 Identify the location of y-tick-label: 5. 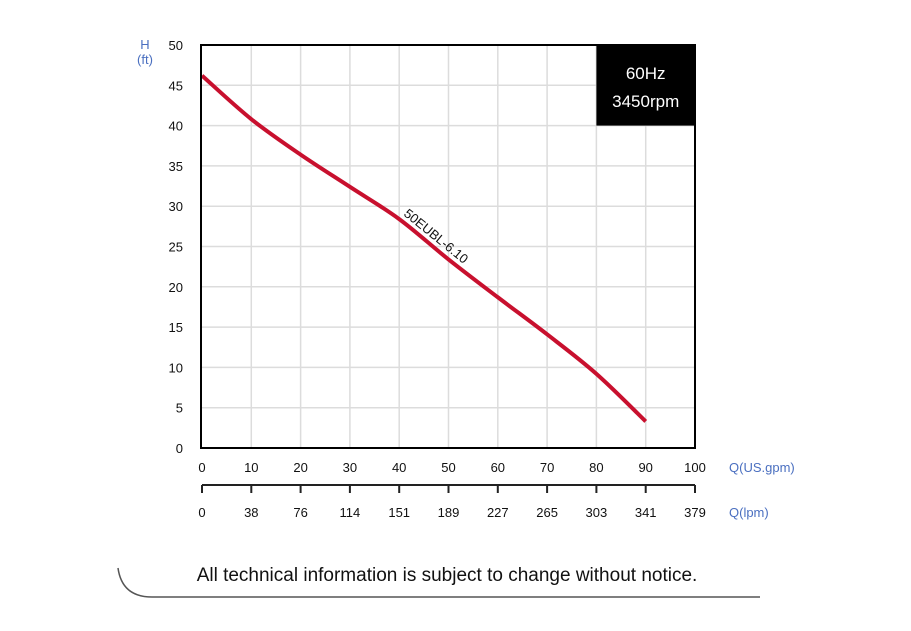
(179, 408).